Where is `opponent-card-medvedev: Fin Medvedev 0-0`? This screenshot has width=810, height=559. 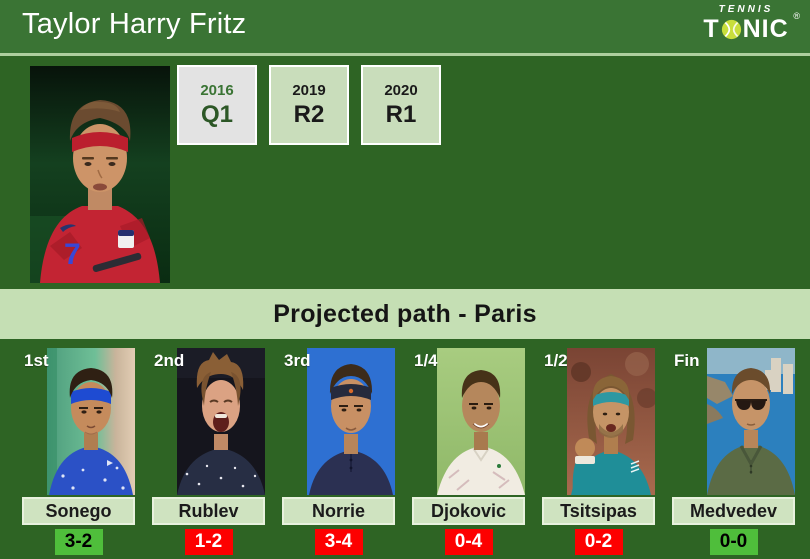 opponent-card-medvedev: Fin Medvedev 0-0 is located at coordinates (733, 451).